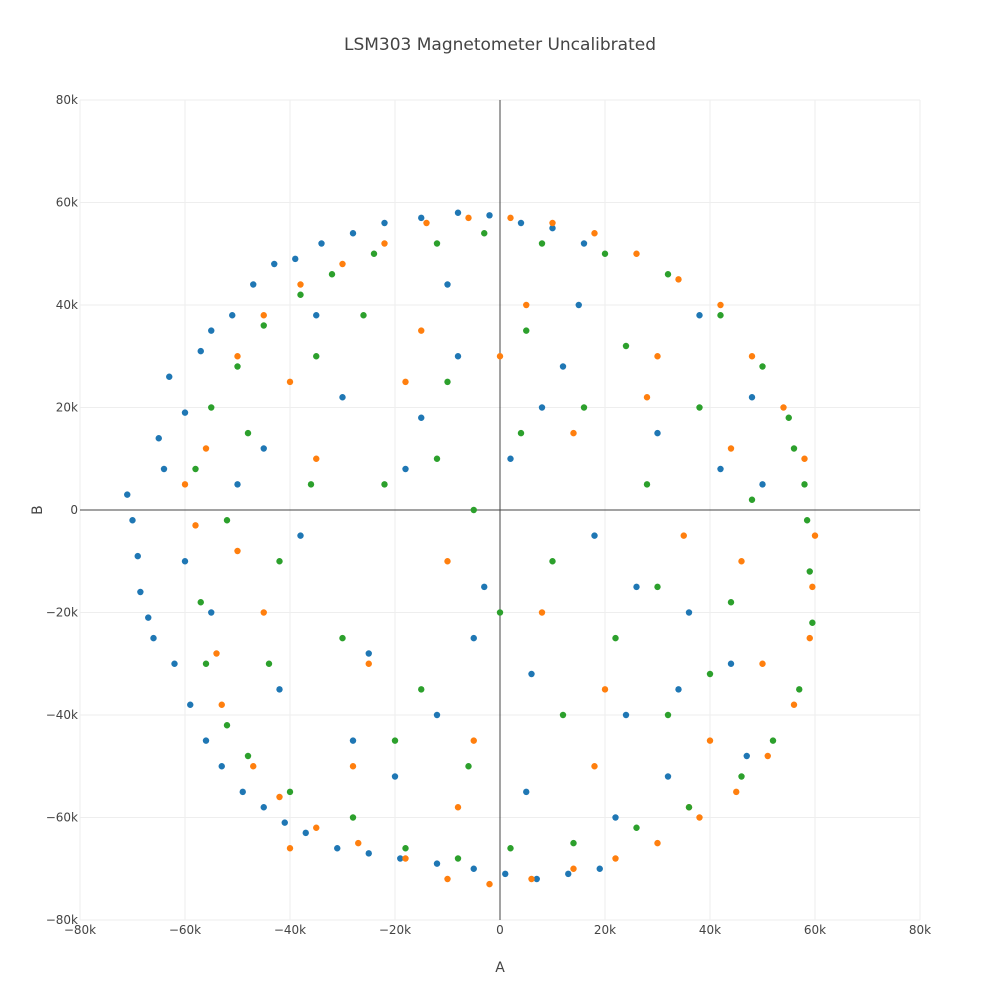  What do you see at coordinates (62, 510) in the screenshot?
I see `y-axis-ticks: −80k −60k −40k −20k 0 20k 40k 60k 80k` at bounding box center [62, 510].